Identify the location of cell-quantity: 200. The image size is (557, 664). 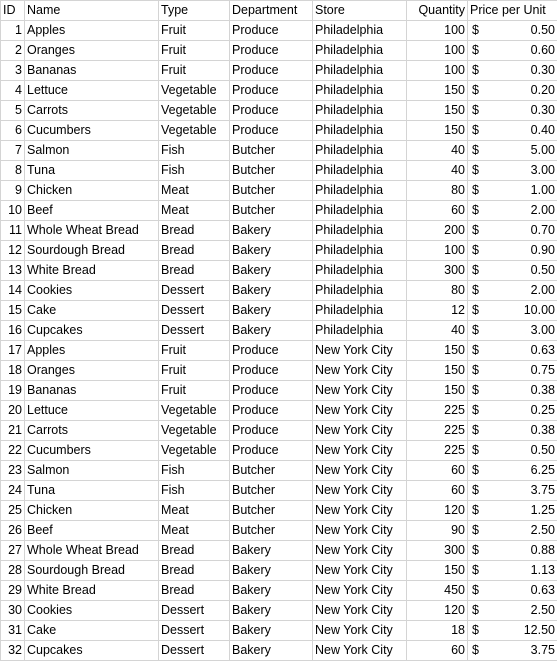
(437, 230).